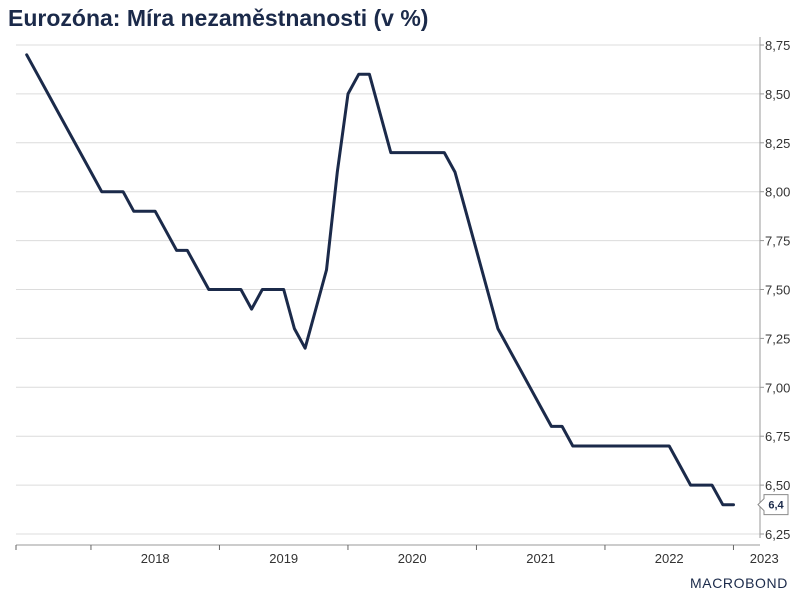  I want to click on y-tick-label: 7,75, so click(777, 241).